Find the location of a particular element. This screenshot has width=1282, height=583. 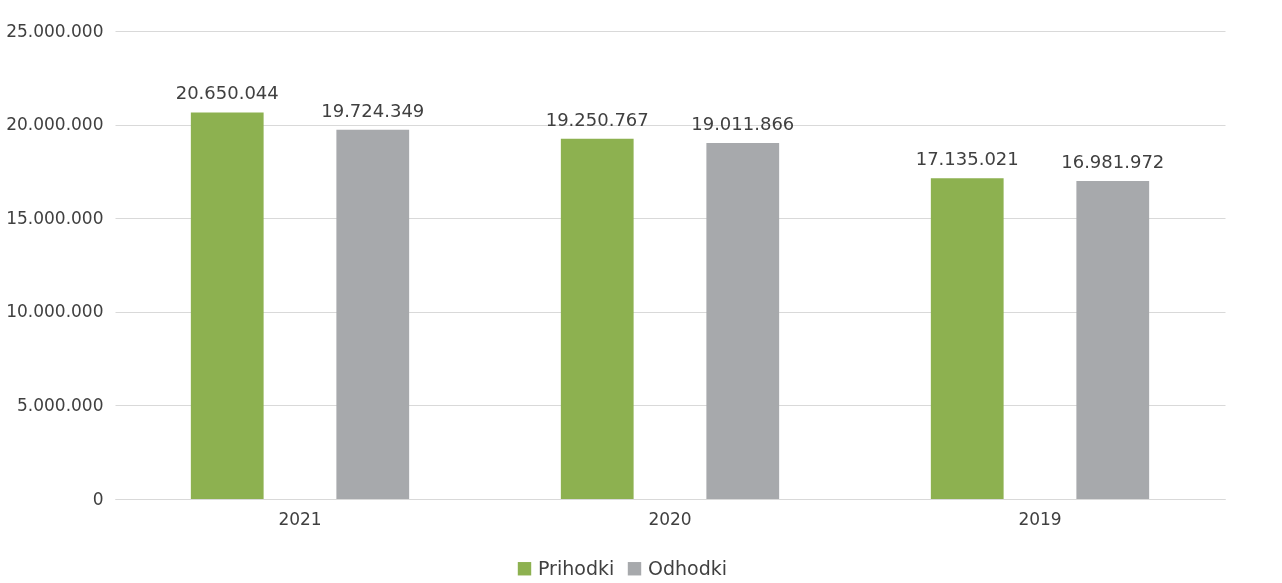

y-tick-label: 10.000.000 is located at coordinates (55, 311).